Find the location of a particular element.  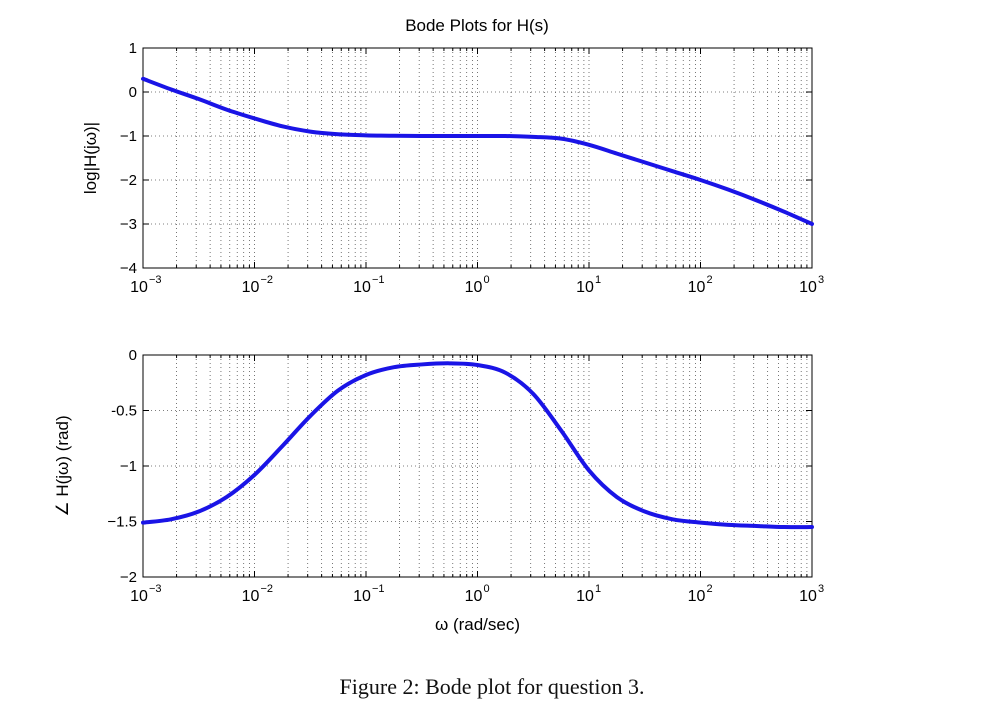

figure-caption: Figure 2: Bode plot for question 3. is located at coordinates (492, 686).